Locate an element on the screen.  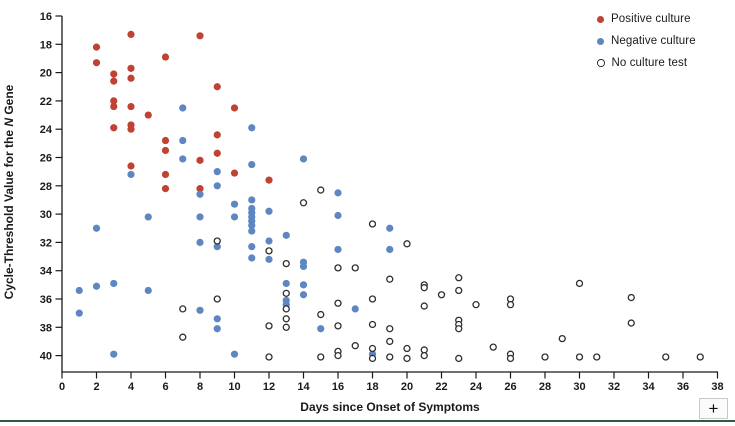
x-tick-label: 4 is located at coordinates (131, 387).